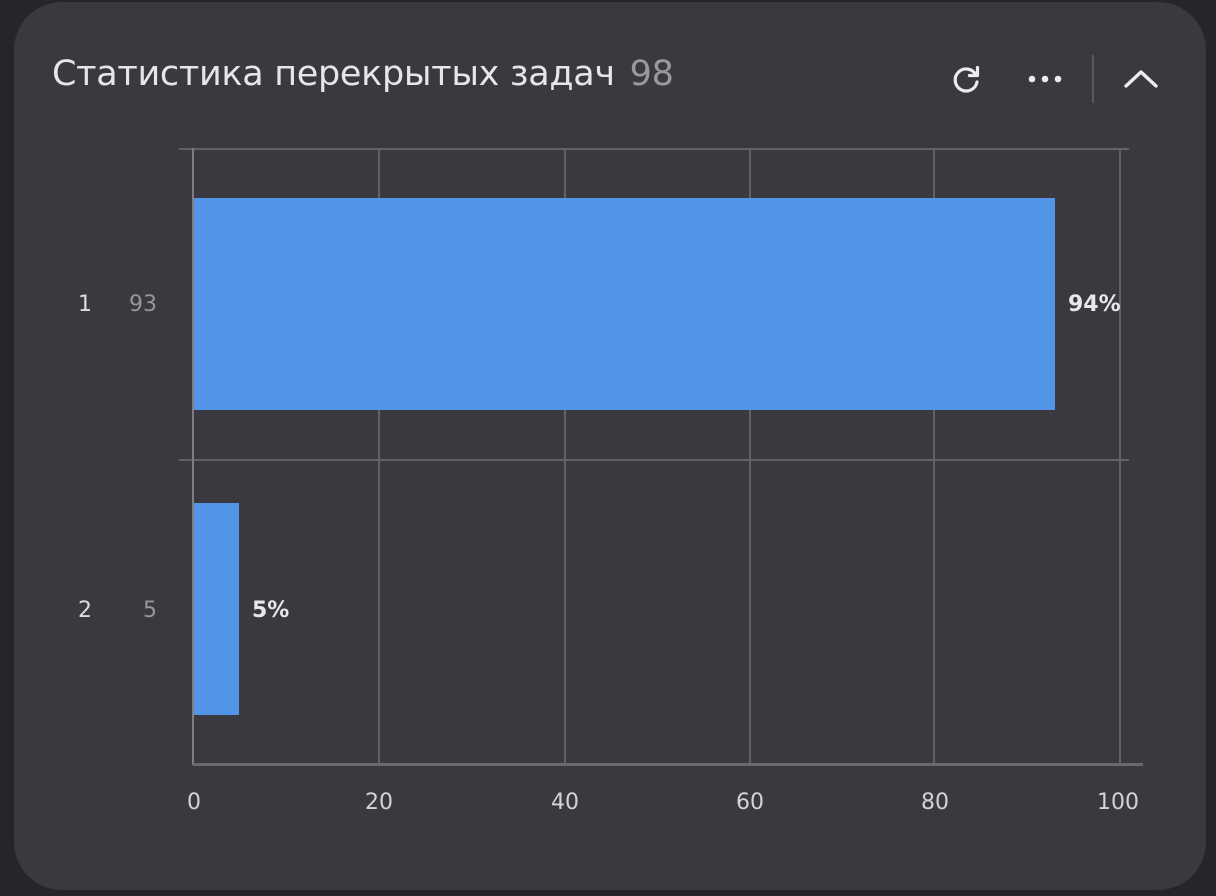 The image size is (1216, 896). I want to click on bar-label-category-1: 94%, so click(1094, 304).